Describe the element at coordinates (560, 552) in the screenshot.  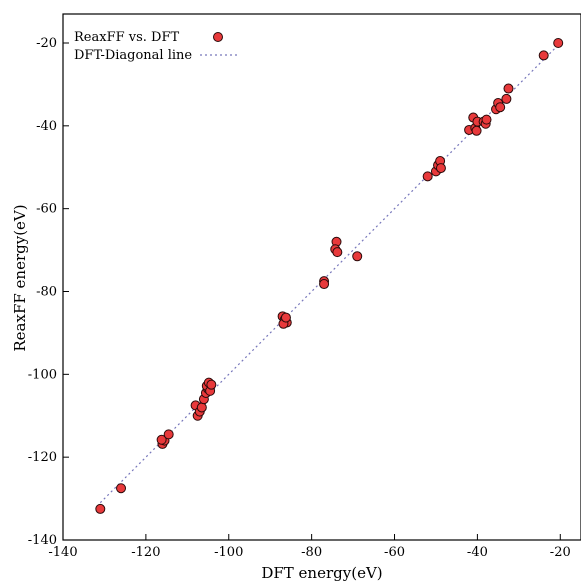
I see `x-tick-label: -20` at that location.